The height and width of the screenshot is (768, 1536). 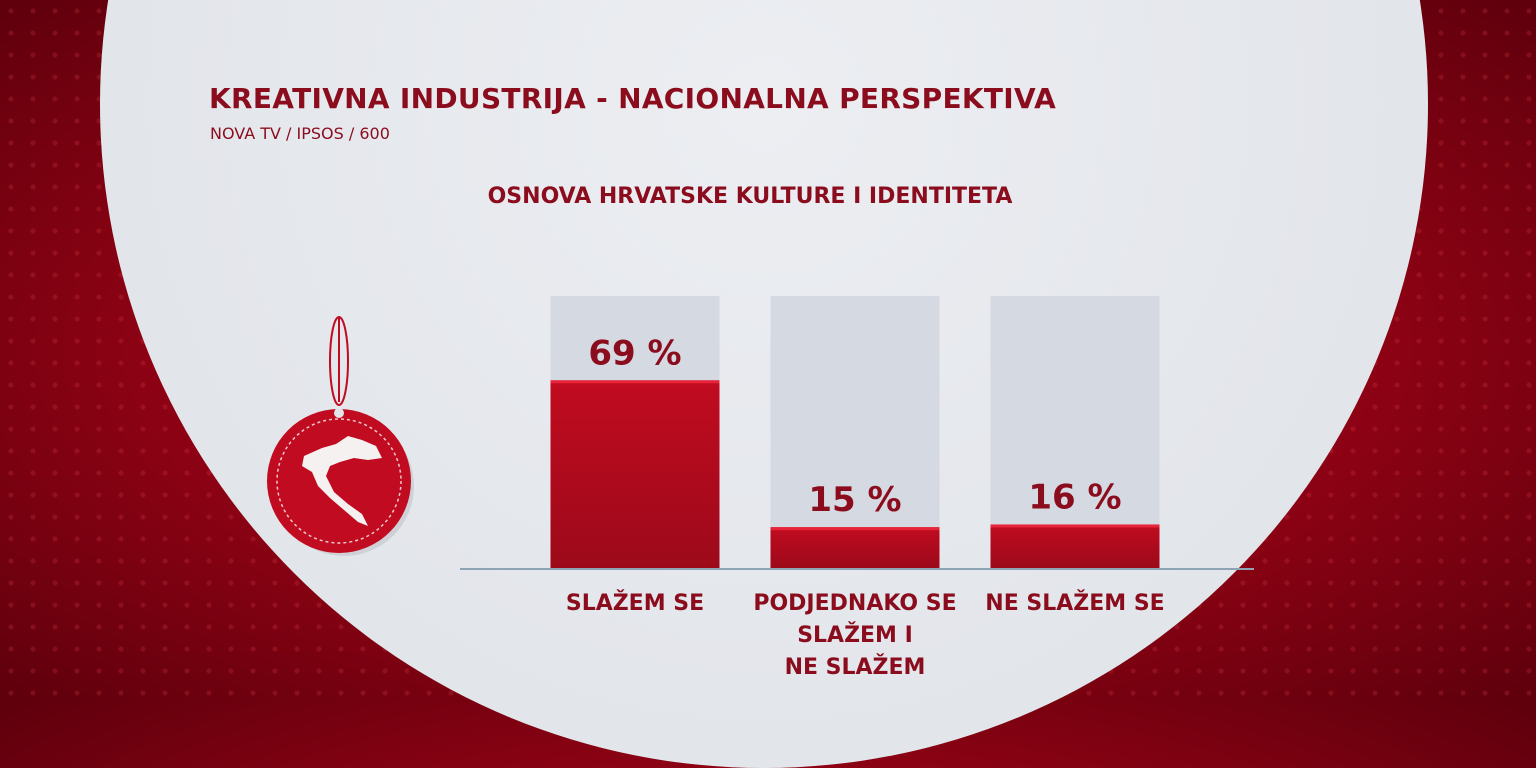 I want to click on data-label: 15 %, so click(x=854, y=500).